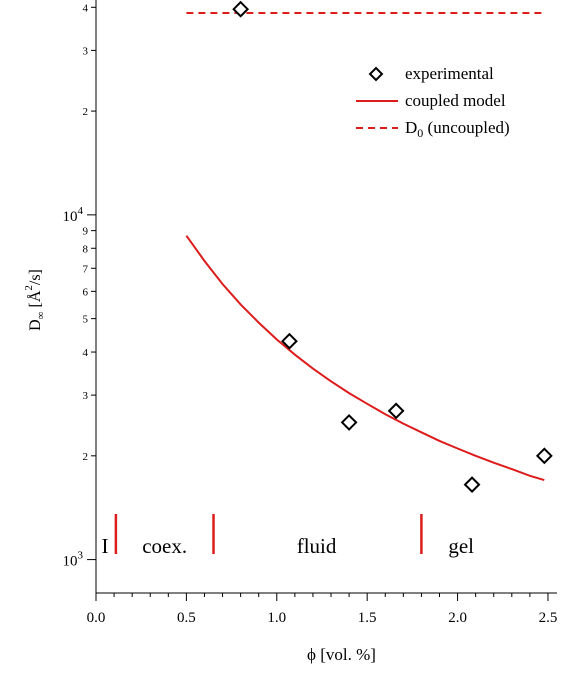 The image size is (562, 673). Describe the element at coordinates (322, 609) in the screenshot. I see `x-axis-ticks: 0.0 0.5 1.0 1.5 2.0 2.5` at that location.